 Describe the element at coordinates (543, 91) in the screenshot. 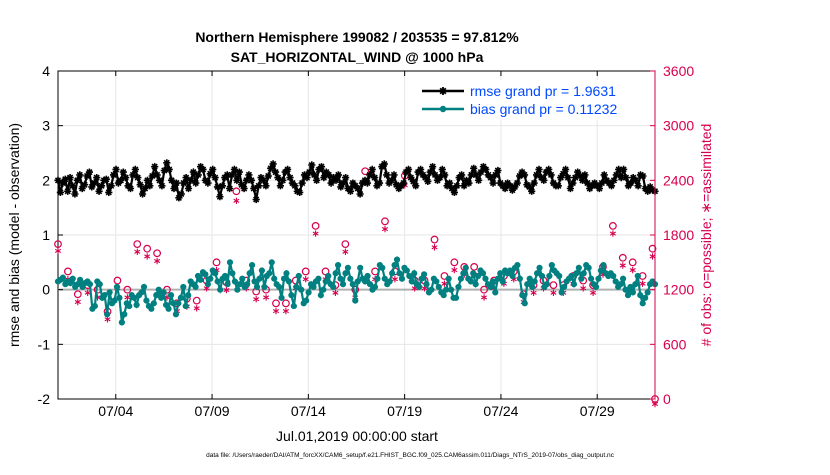

I see `legend-label: rmse grand pr = 1.9631` at that location.